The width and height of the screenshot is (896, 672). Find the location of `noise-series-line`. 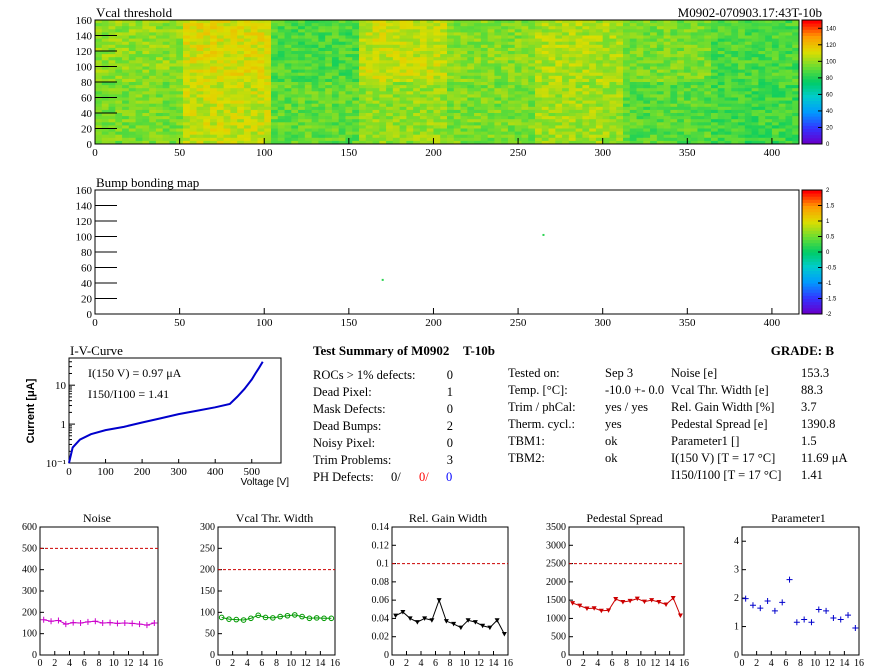

noise-series-line is located at coordinates (99, 622).